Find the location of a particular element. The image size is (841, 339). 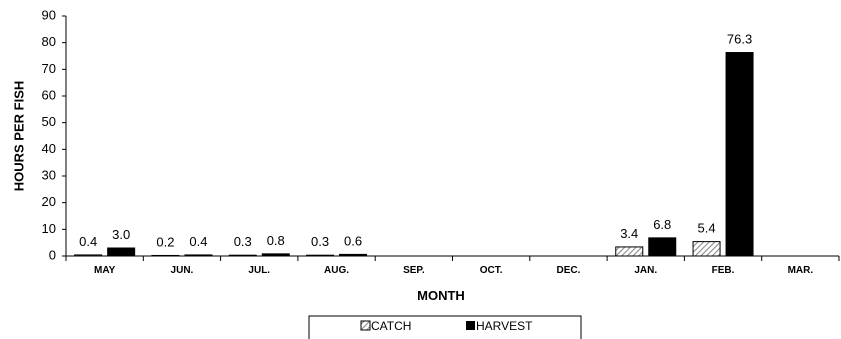

x-tick-label: MAR. is located at coordinates (801, 270).